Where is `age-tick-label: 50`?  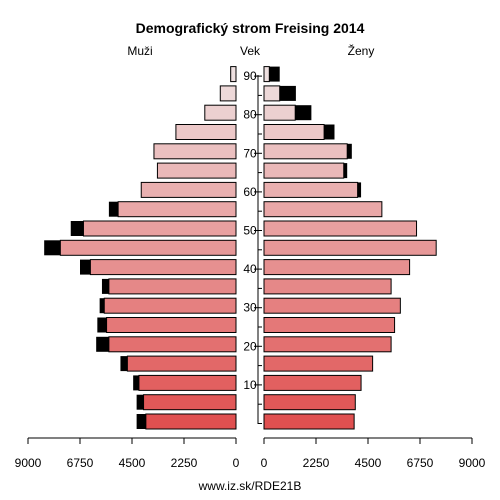
age-tick-label: 50 is located at coordinates (250, 231).